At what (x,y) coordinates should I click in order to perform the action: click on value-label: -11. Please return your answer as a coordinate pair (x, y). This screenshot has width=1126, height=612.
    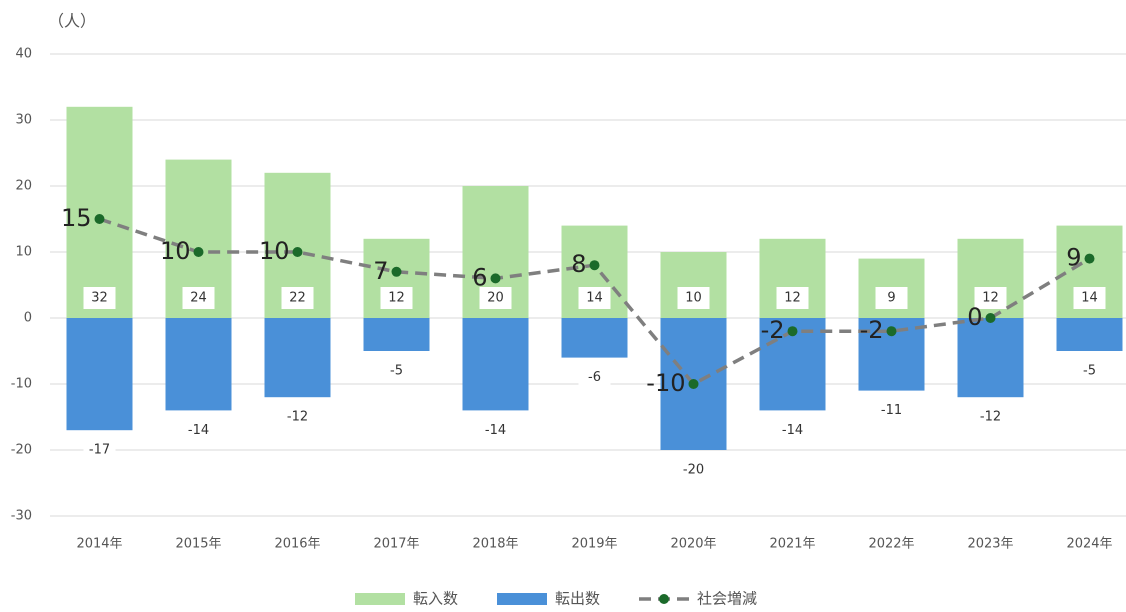
    Looking at the image, I should click on (891, 410).